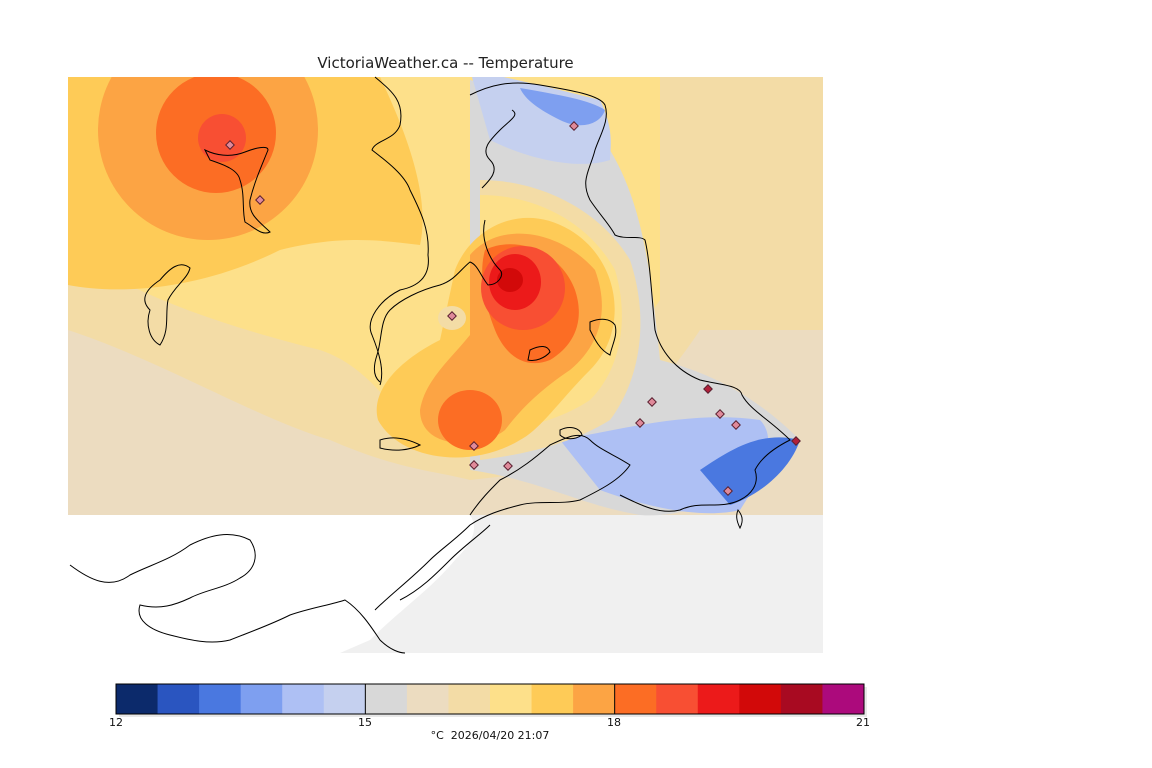 The height and width of the screenshot is (768, 1152). What do you see at coordinates (116, 722) in the screenshot?
I see `colorbar-tick-12: 12` at bounding box center [116, 722].